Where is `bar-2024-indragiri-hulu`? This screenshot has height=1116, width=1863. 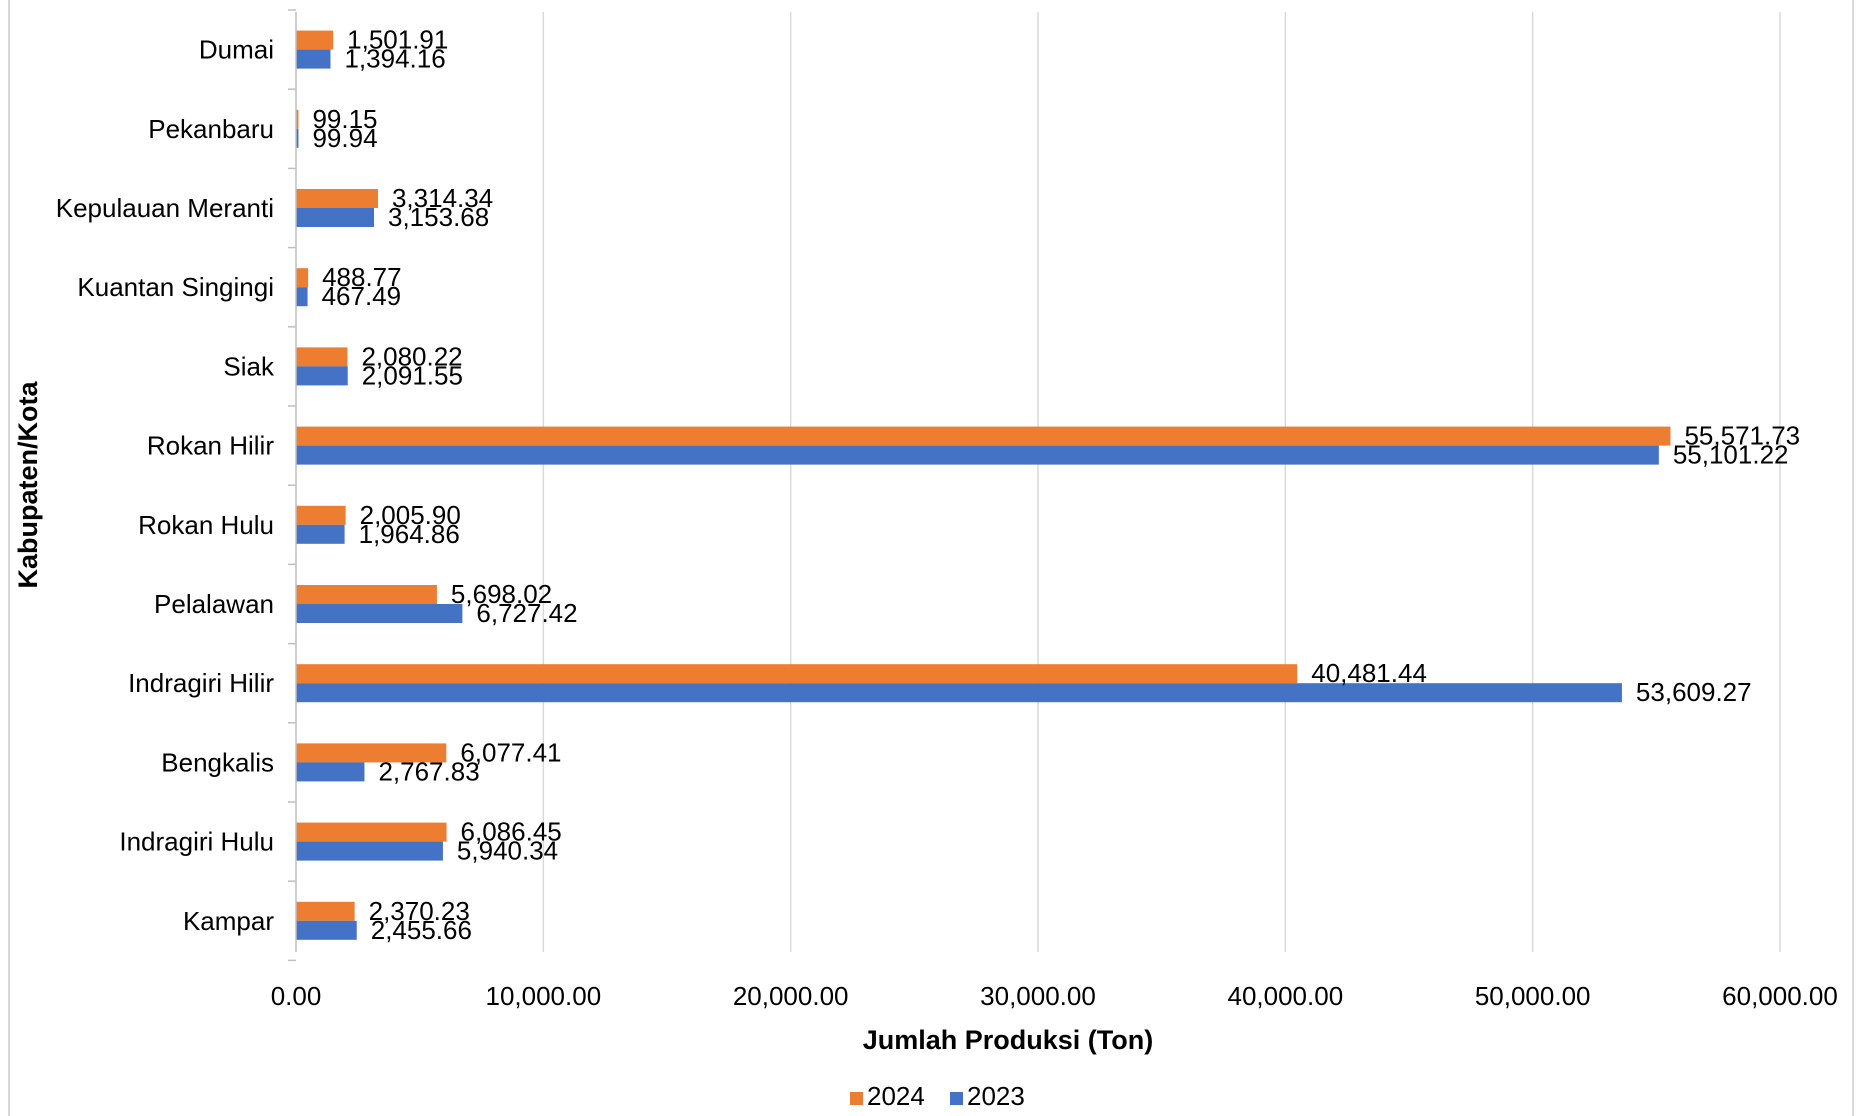
bar-2024-indragiri-hulu is located at coordinates (371, 832).